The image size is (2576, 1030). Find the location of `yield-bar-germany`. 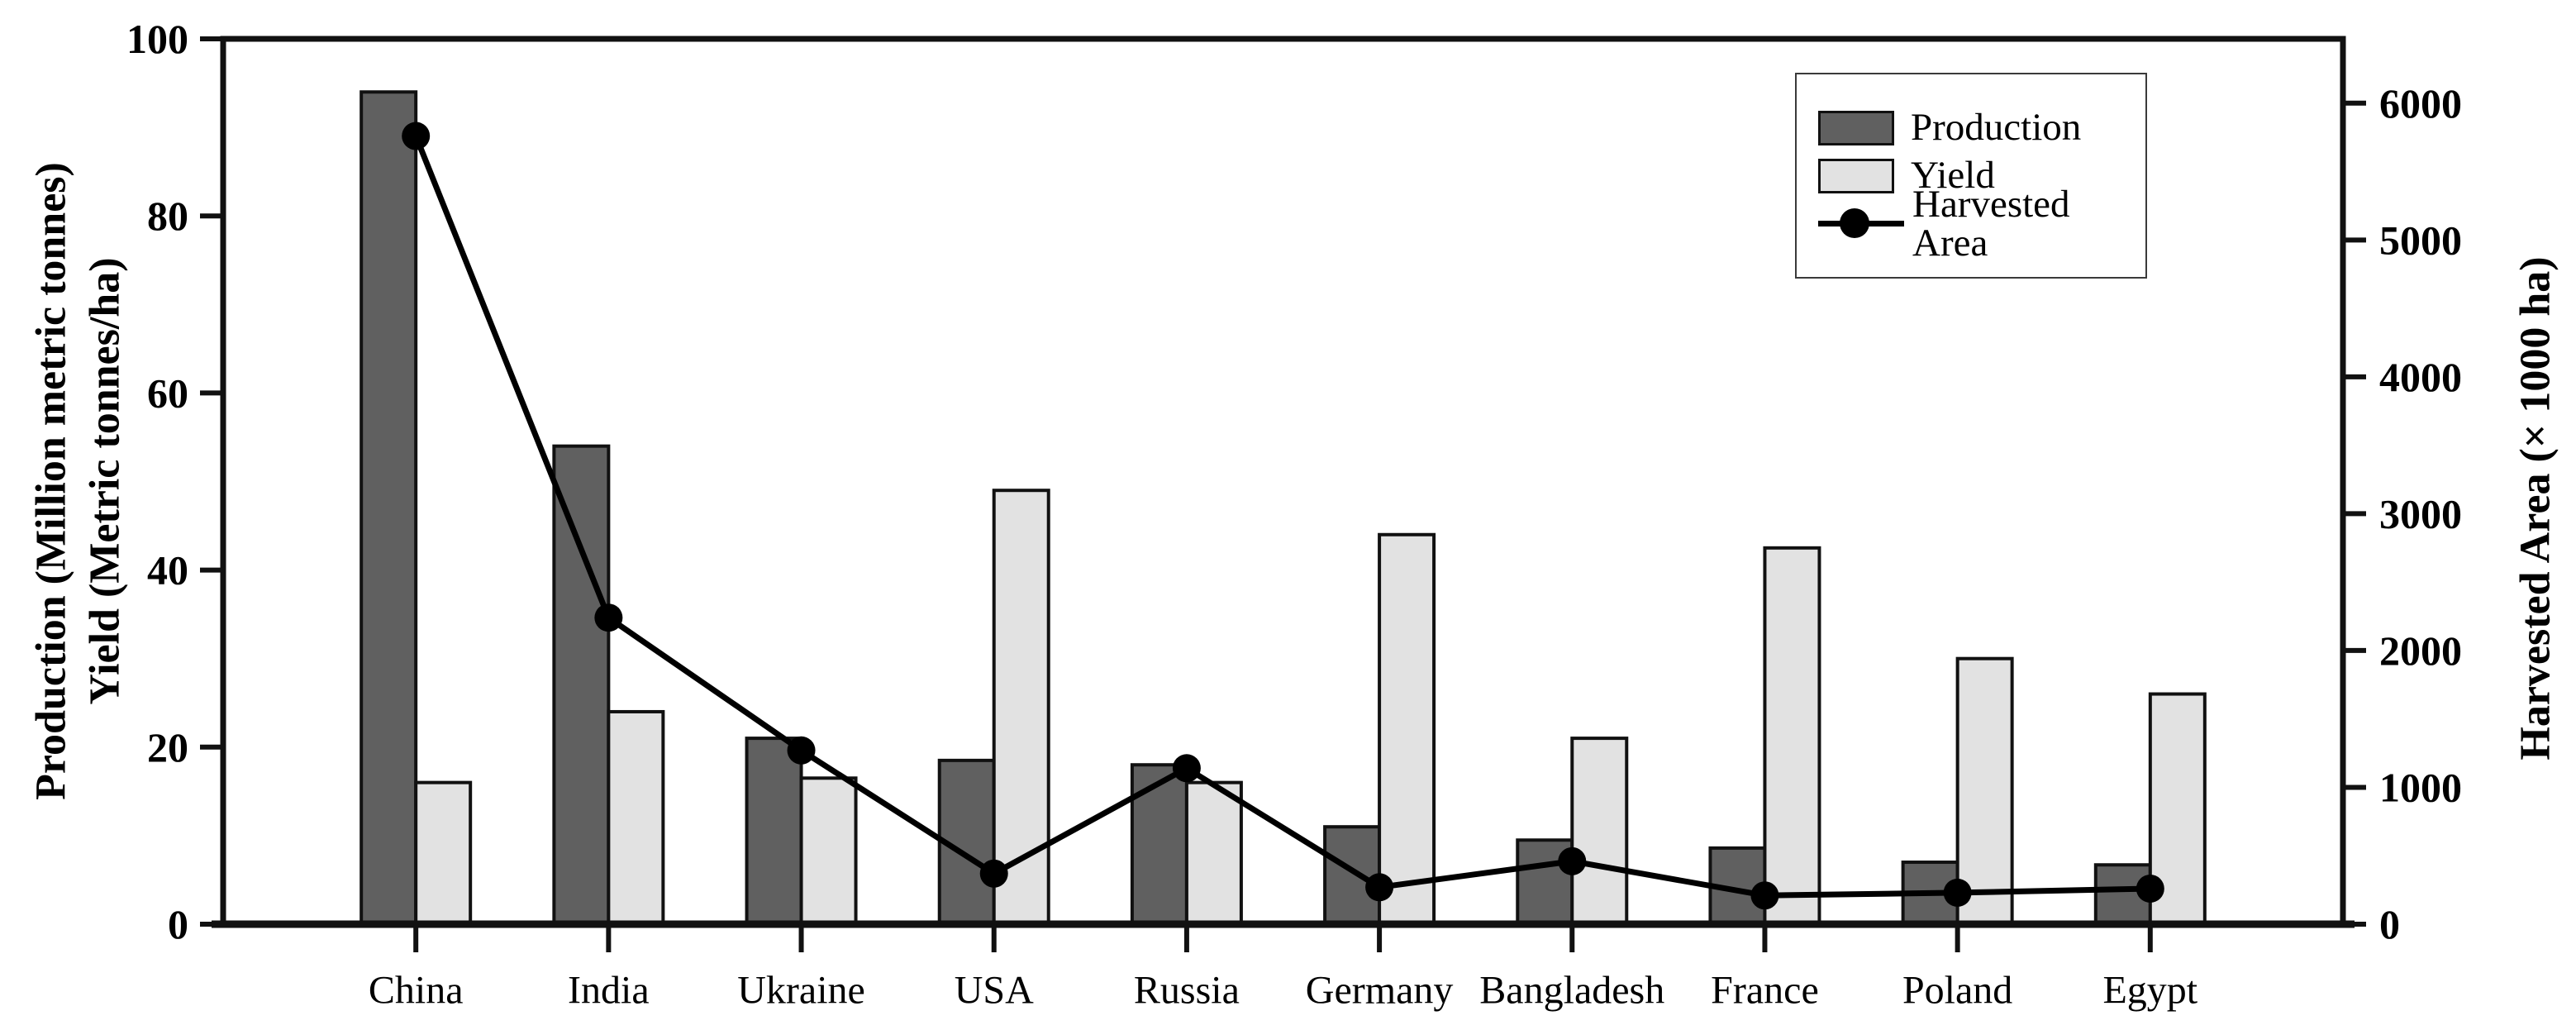

yield-bar-germany is located at coordinates (1407, 729).